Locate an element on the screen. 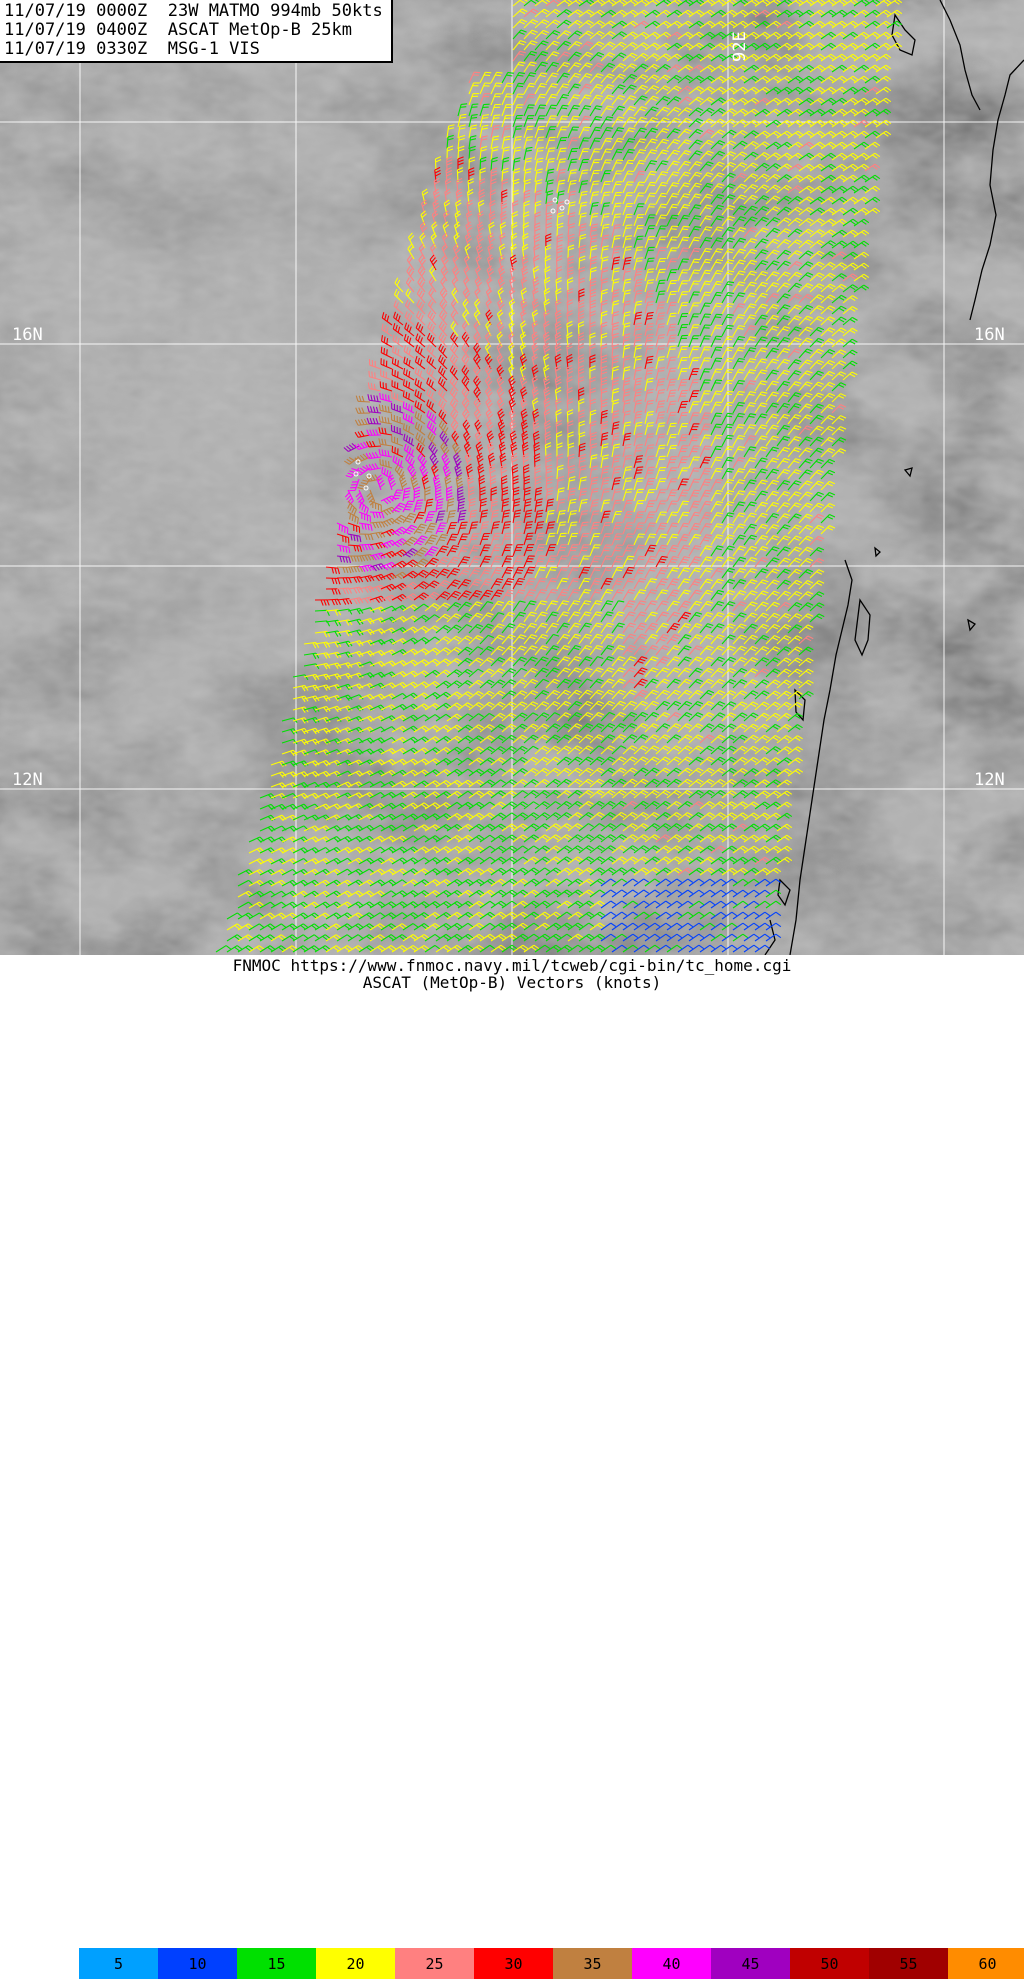  lon-label-92e: 92E is located at coordinates (740, 46).